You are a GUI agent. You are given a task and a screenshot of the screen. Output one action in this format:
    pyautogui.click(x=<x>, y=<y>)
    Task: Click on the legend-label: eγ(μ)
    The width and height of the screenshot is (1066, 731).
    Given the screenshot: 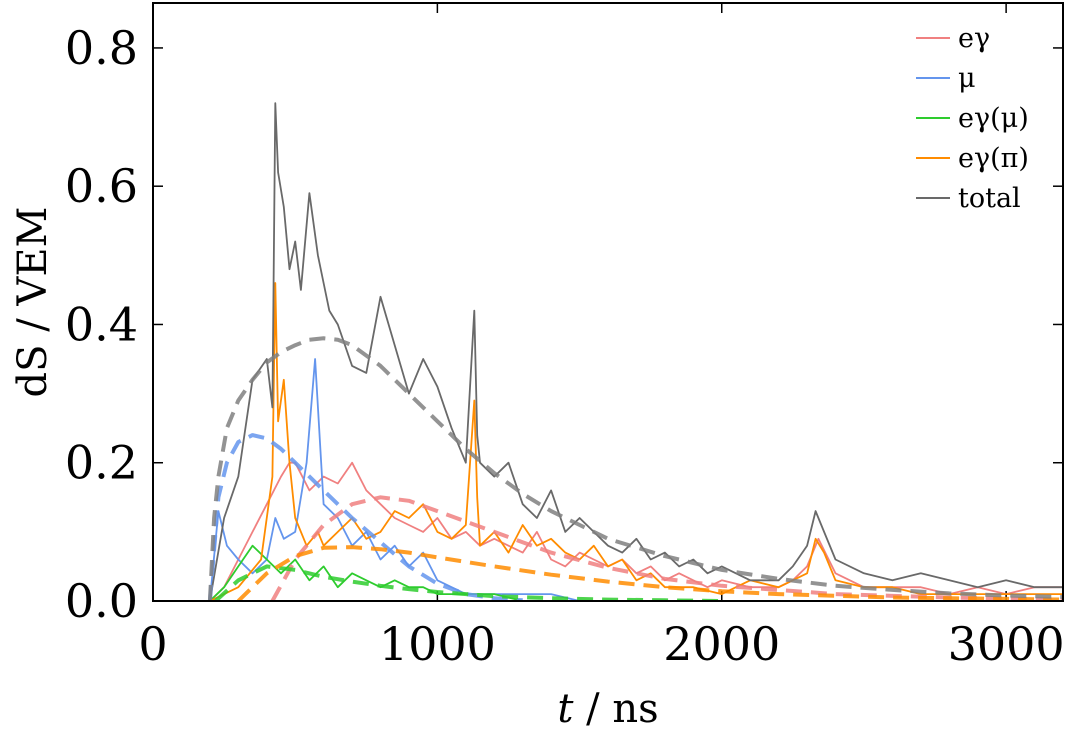 What is the action you would take?
    pyautogui.click(x=993, y=118)
    